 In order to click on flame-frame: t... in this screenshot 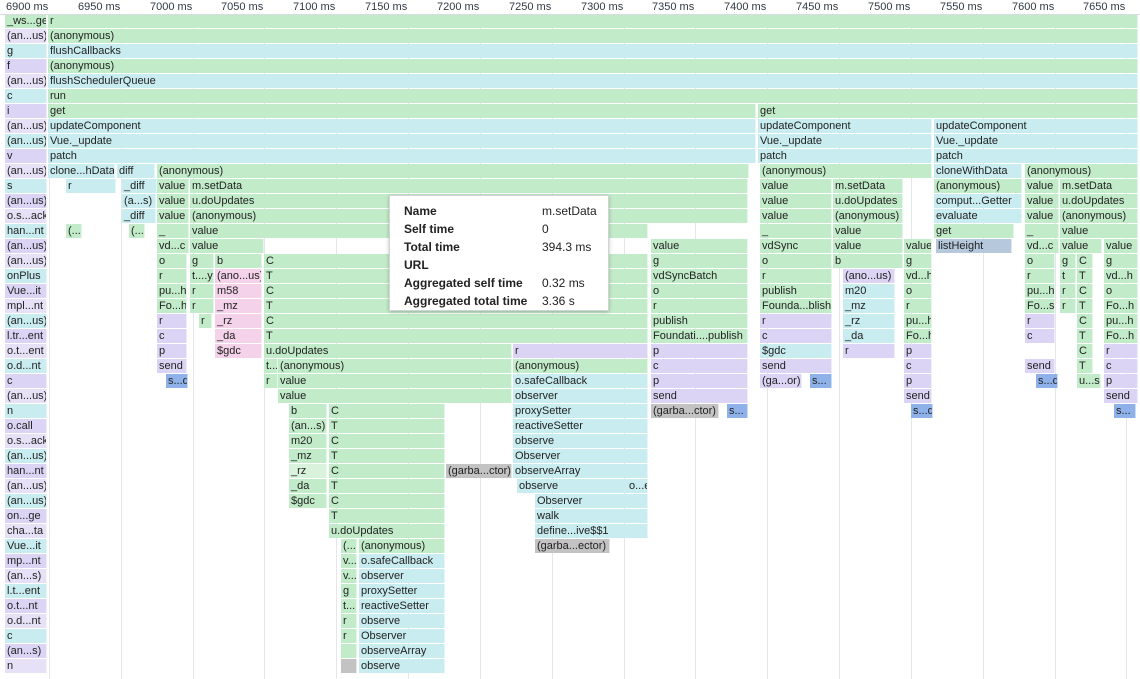, I will do `click(349, 606)`.